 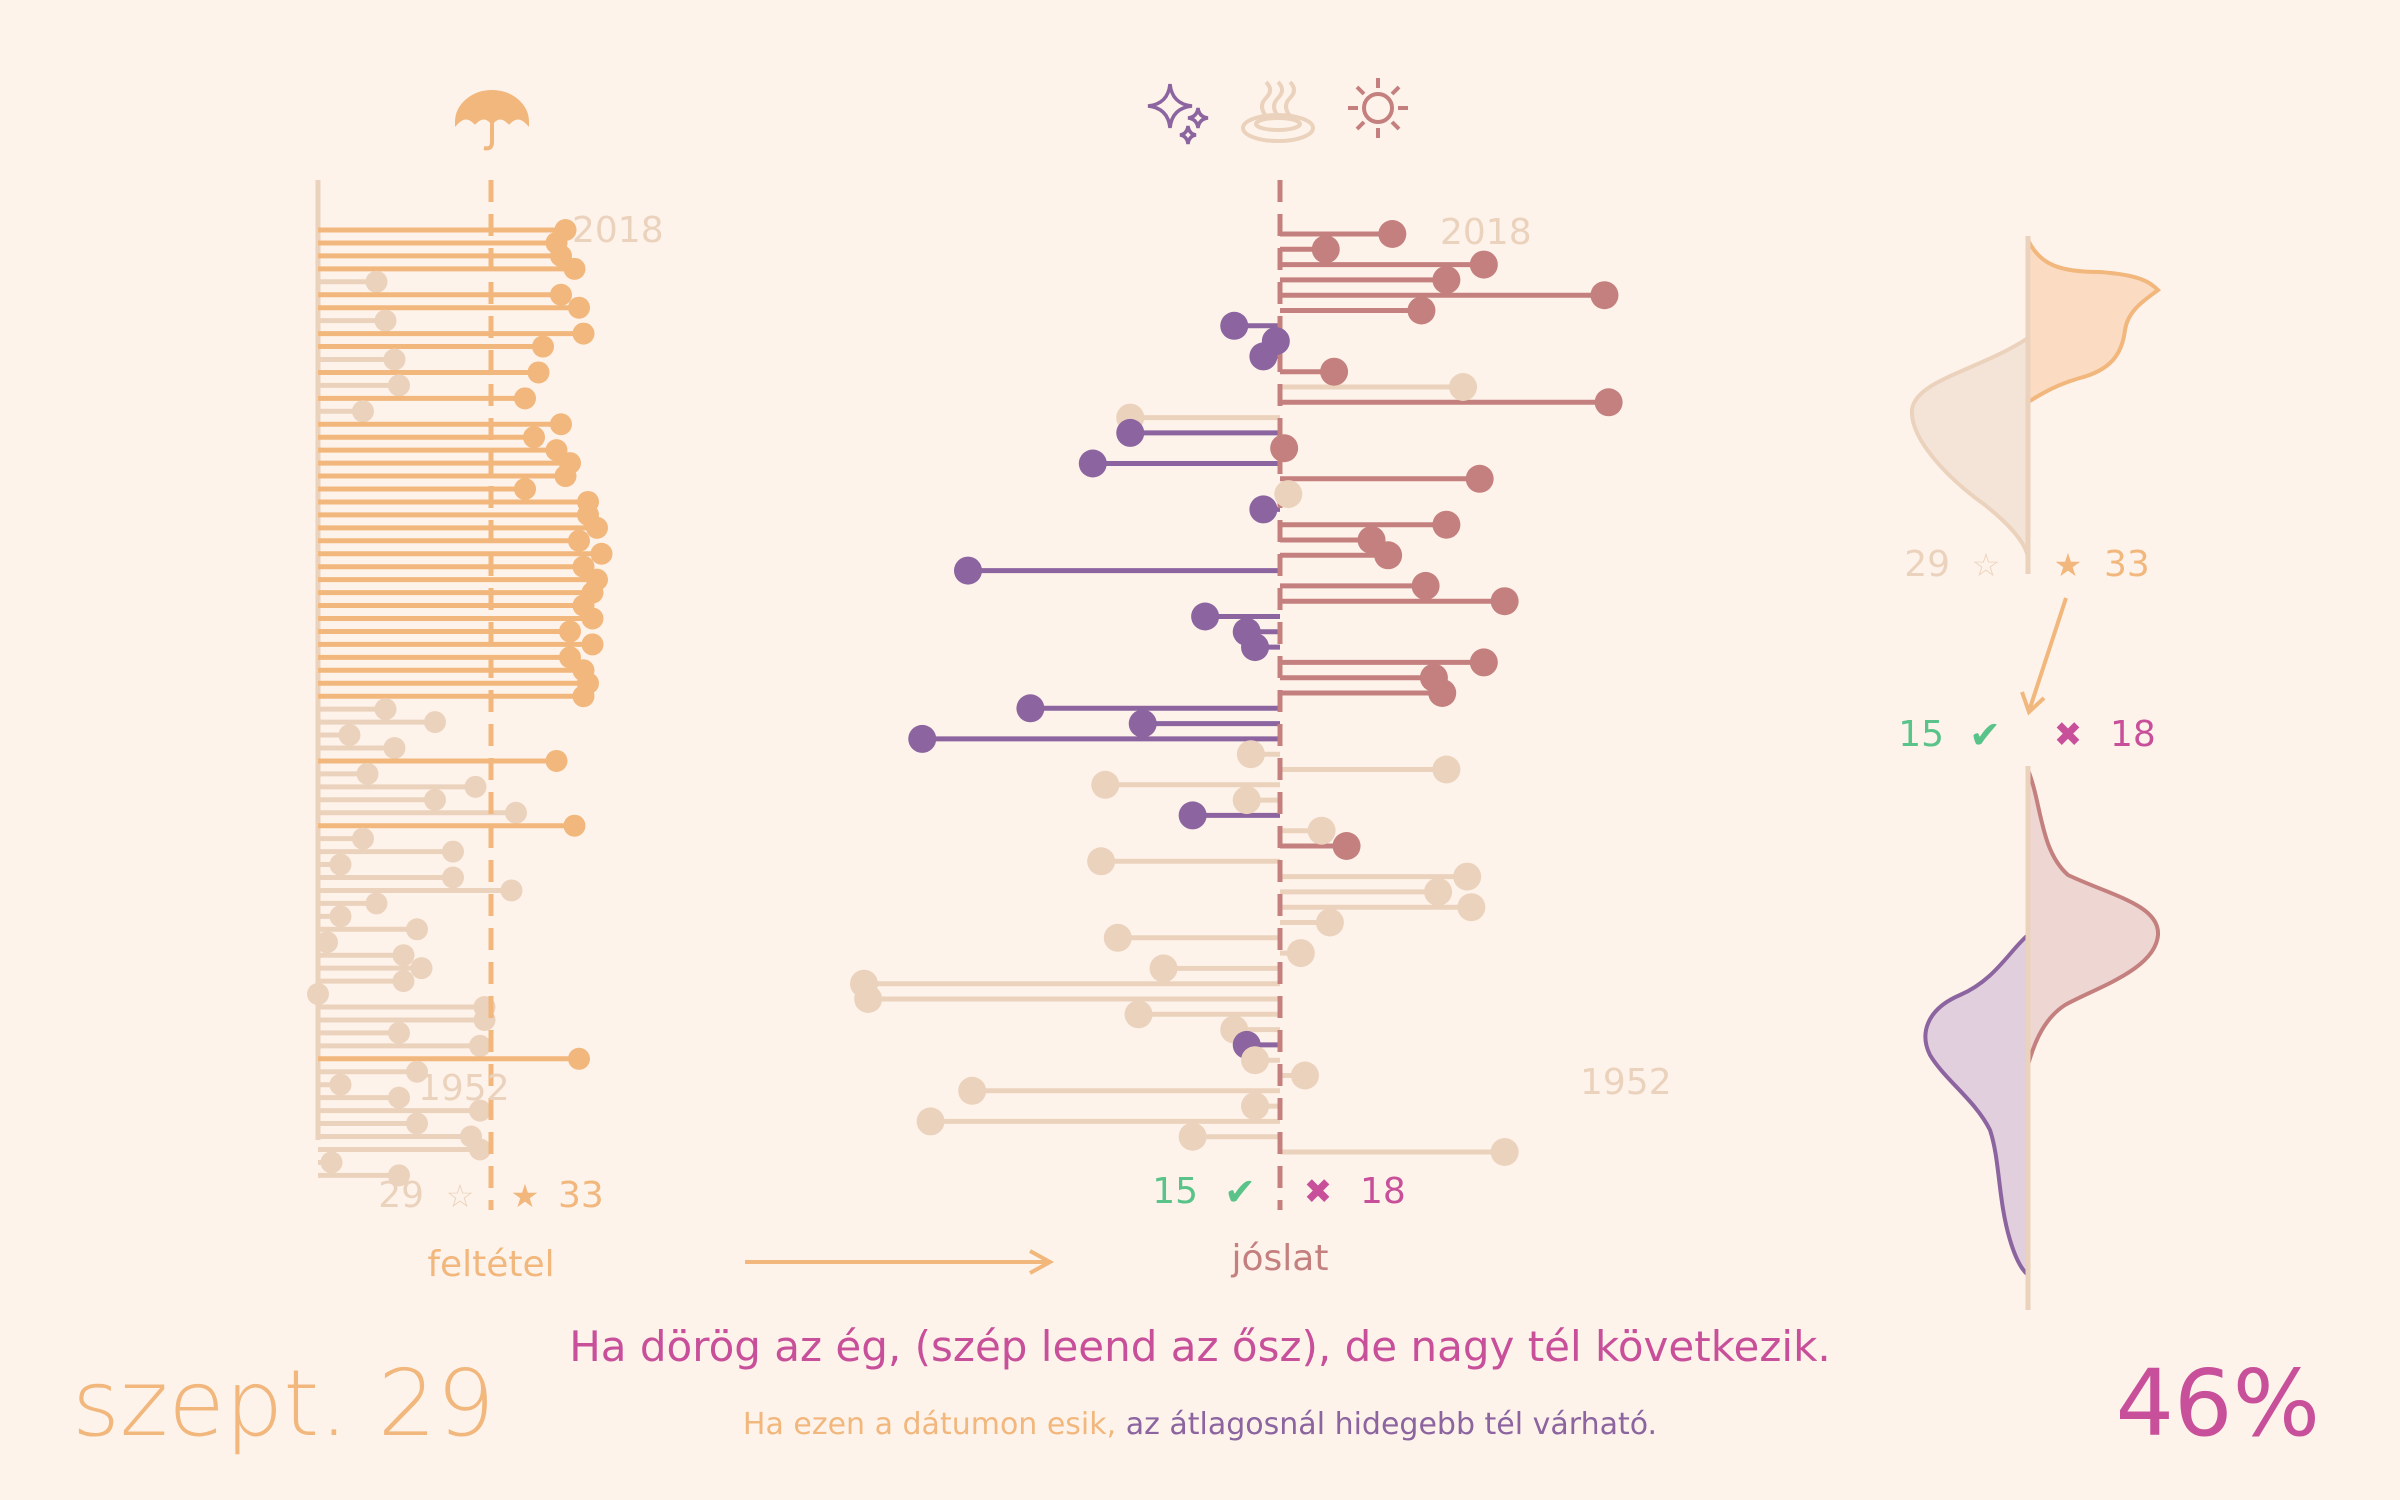 I want to click on prediction-axis-label: jóslat, so click(x=1280, y=1258).